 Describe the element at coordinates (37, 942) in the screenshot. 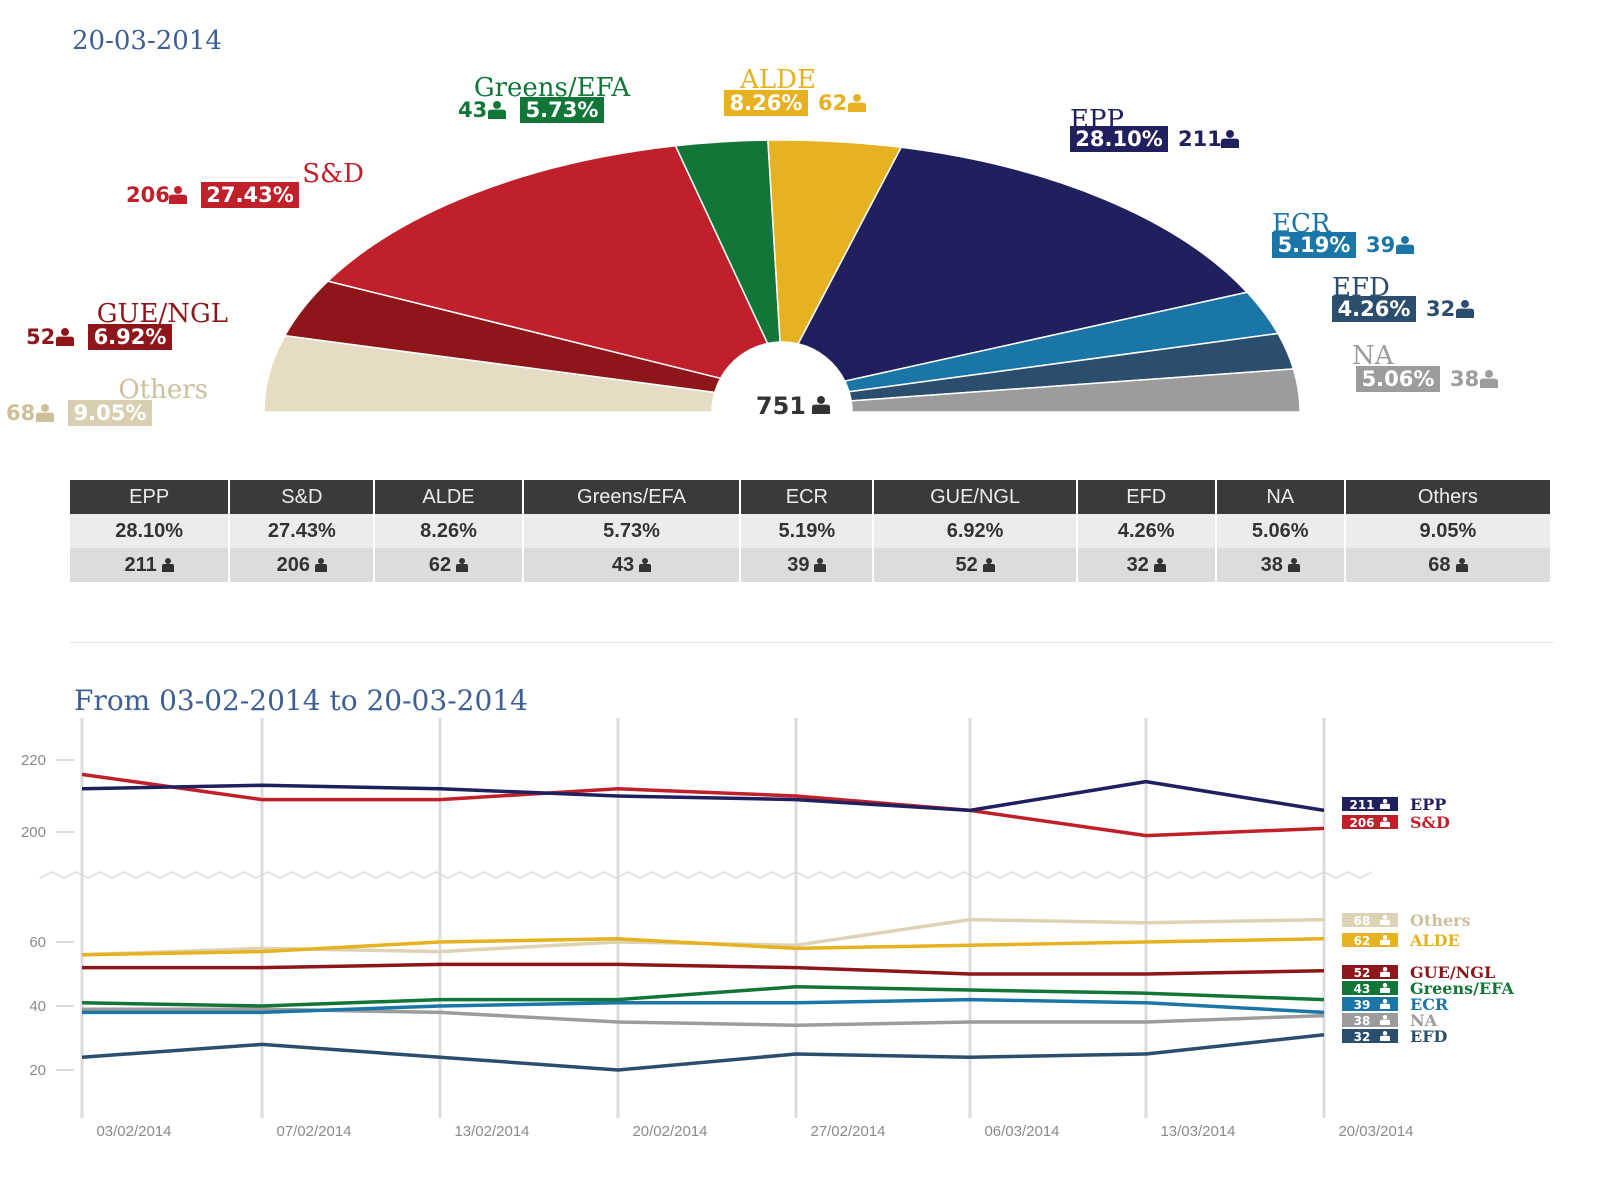

I see `y-tick-label: 60` at that location.